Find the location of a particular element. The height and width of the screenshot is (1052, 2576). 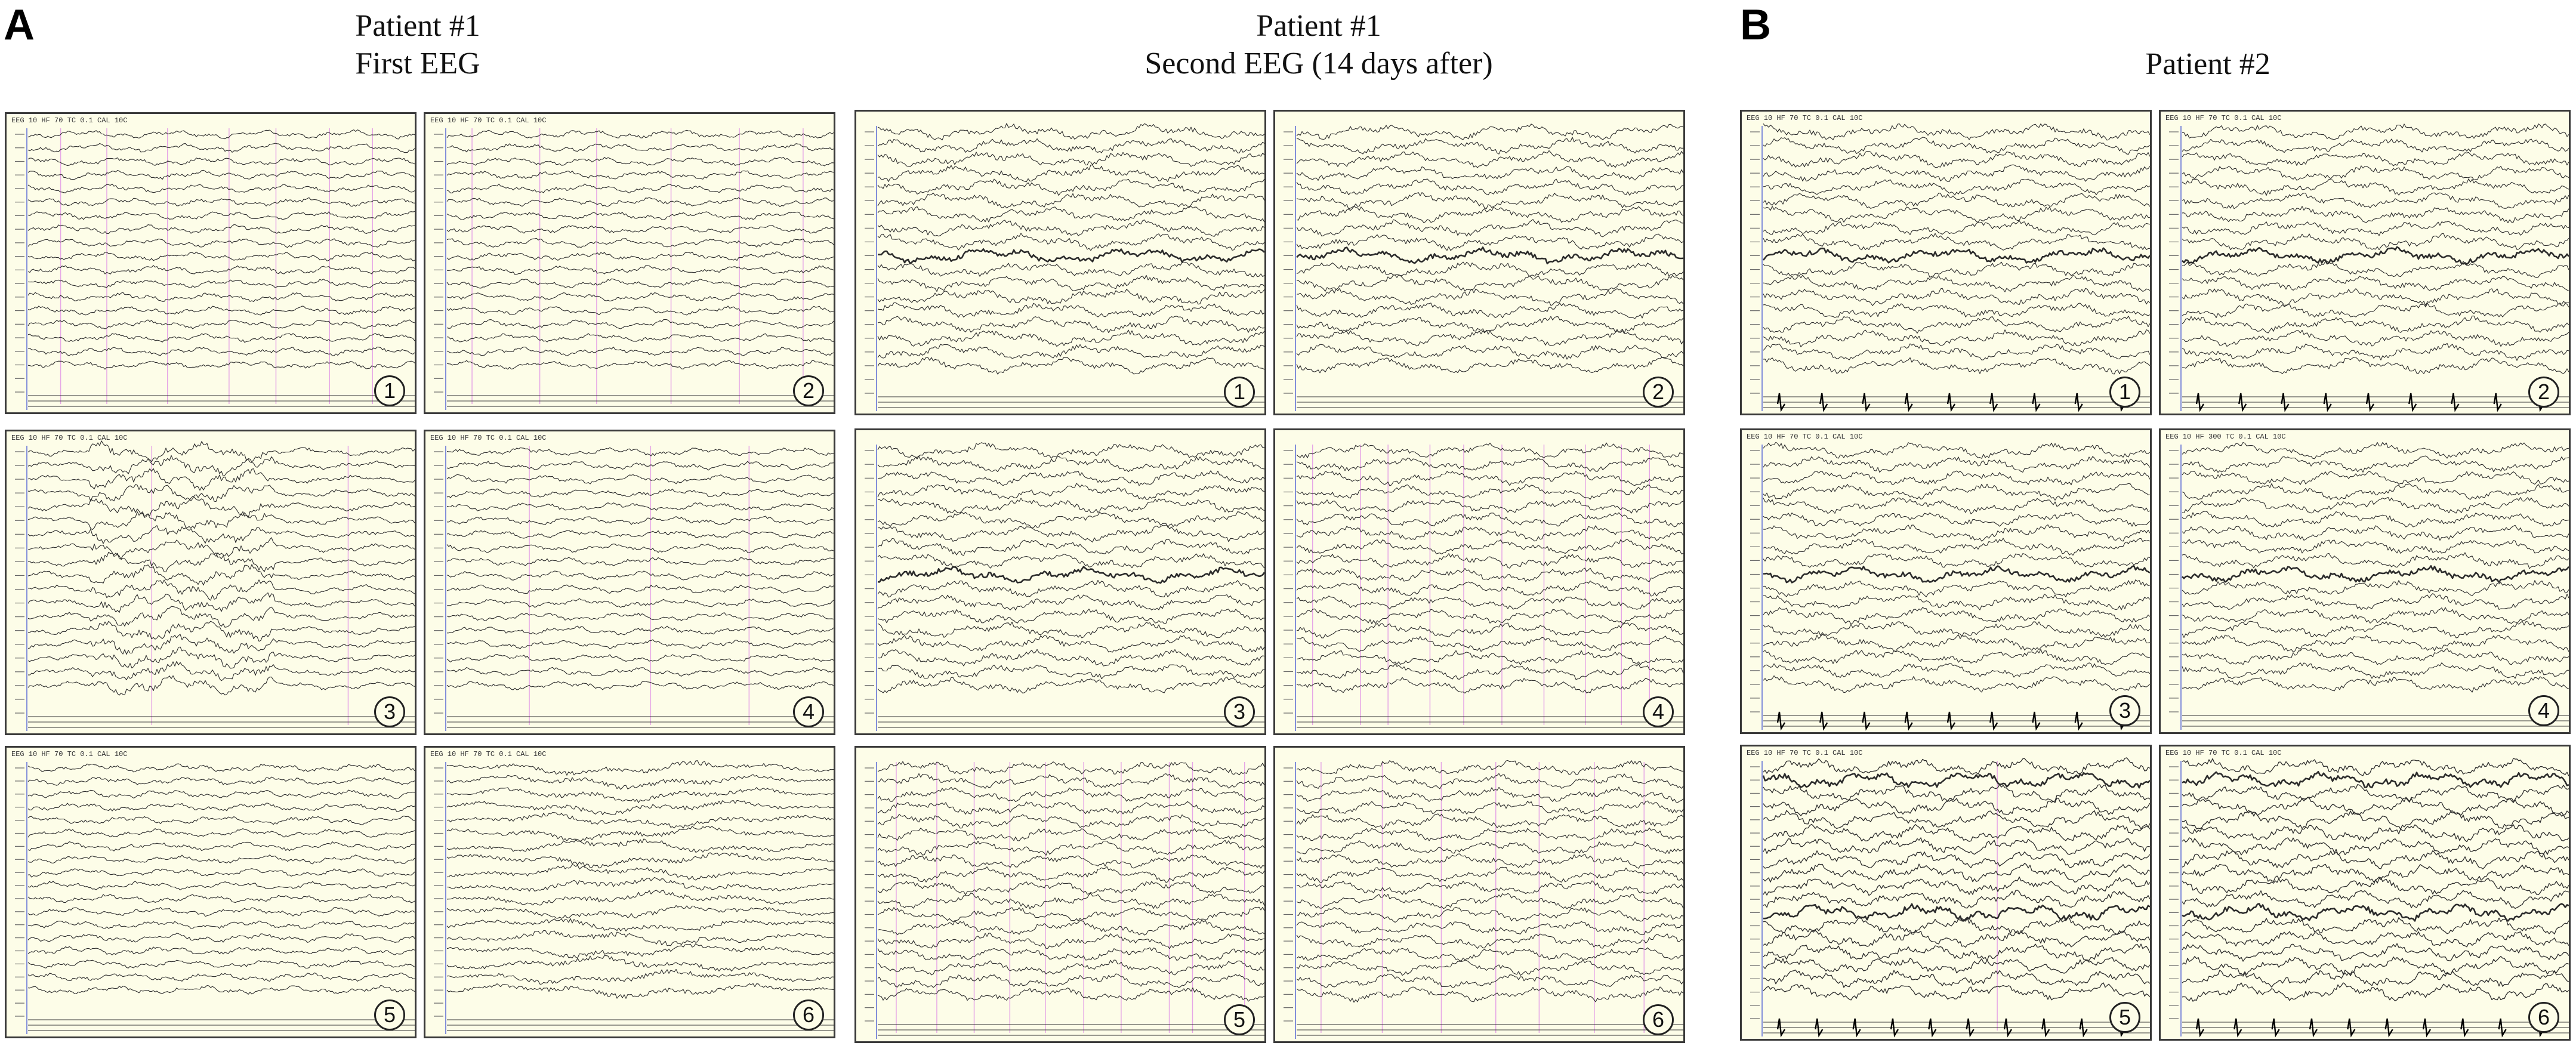

group-title-line: Second EEG (14 days after) is located at coordinates (1318, 64).